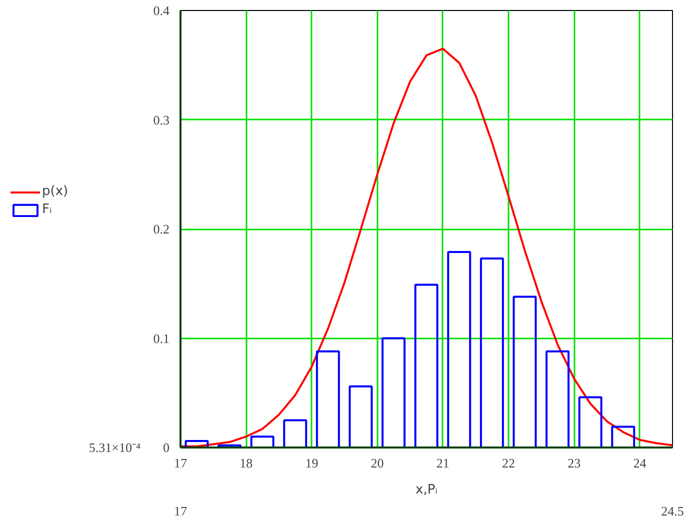  I want to click on x-tick-label: 19, so click(311, 463).